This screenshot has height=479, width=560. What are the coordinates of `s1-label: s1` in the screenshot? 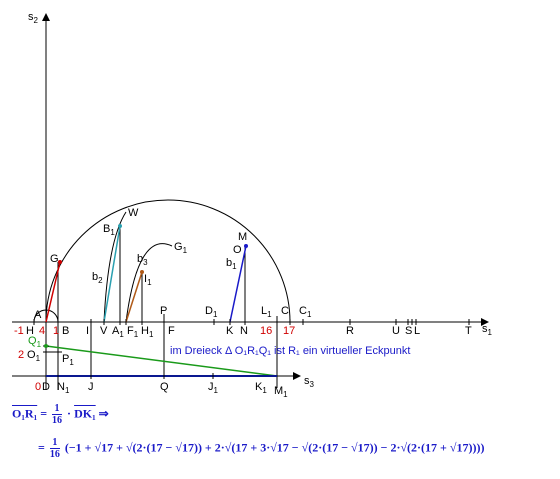 It's located at (487, 330).